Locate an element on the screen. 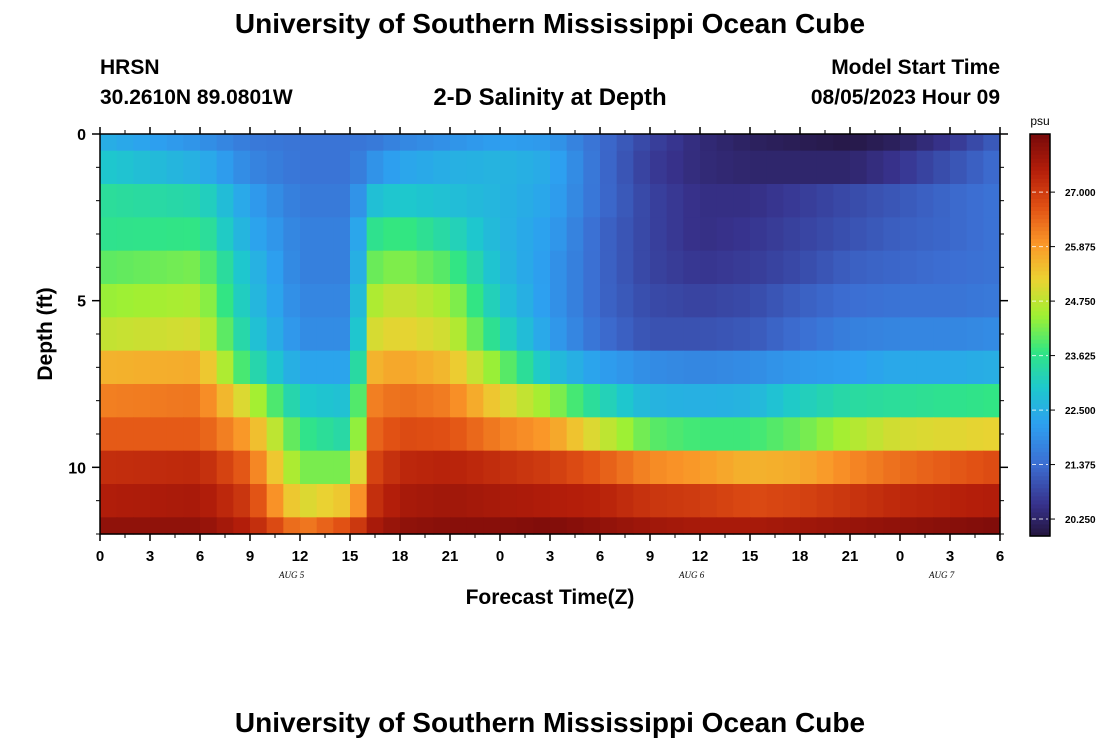 This screenshot has height=750, width=1100. colorbar-tick-label: 27.000 is located at coordinates (1080, 193).